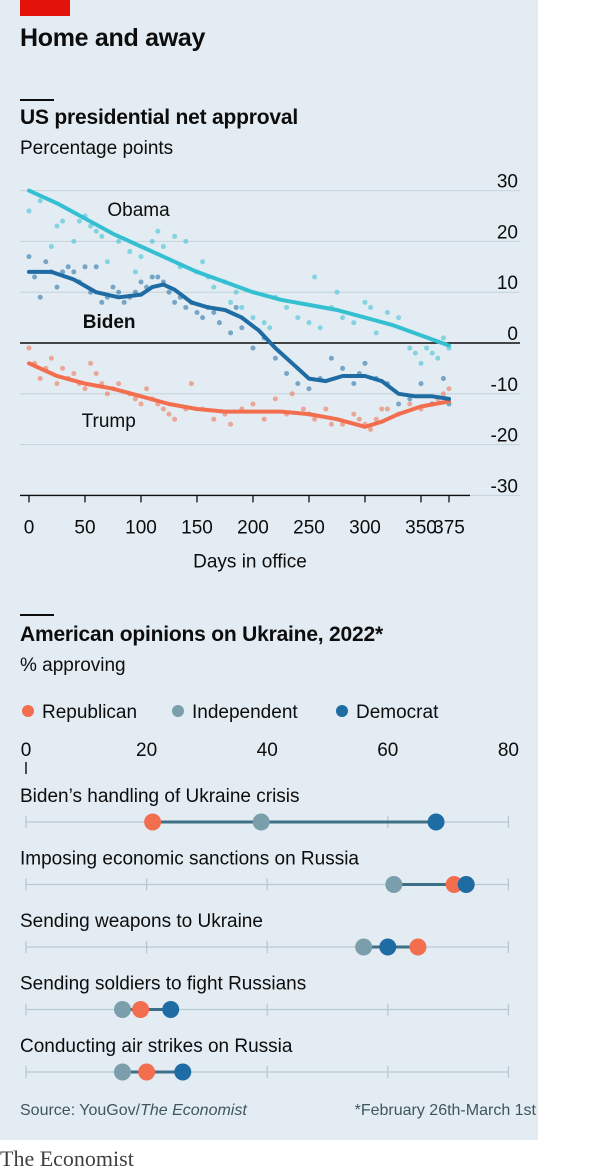 This screenshot has width=608, height=1175. I want to click on legend-label-republican: Republican, so click(89, 712).